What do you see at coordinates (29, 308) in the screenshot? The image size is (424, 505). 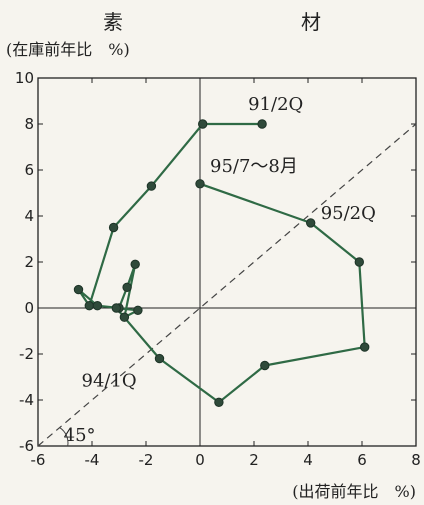 I see `y-tick-label: 0` at bounding box center [29, 308].